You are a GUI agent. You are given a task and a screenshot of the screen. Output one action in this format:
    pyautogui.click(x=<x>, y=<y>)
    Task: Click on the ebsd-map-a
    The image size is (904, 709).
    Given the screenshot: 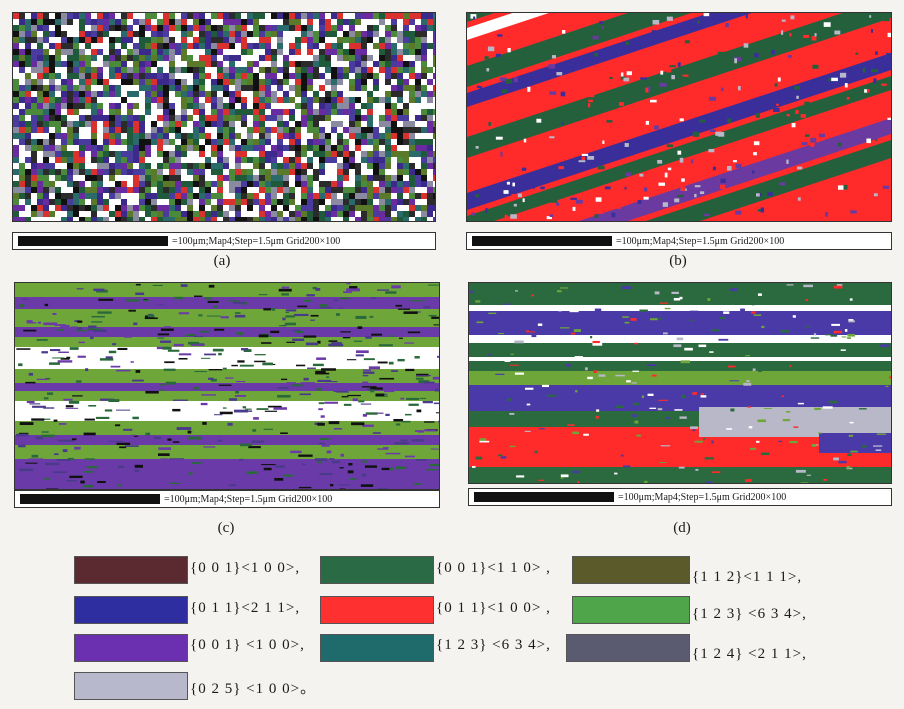 What is the action you would take?
    pyautogui.click(x=224, y=117)
    